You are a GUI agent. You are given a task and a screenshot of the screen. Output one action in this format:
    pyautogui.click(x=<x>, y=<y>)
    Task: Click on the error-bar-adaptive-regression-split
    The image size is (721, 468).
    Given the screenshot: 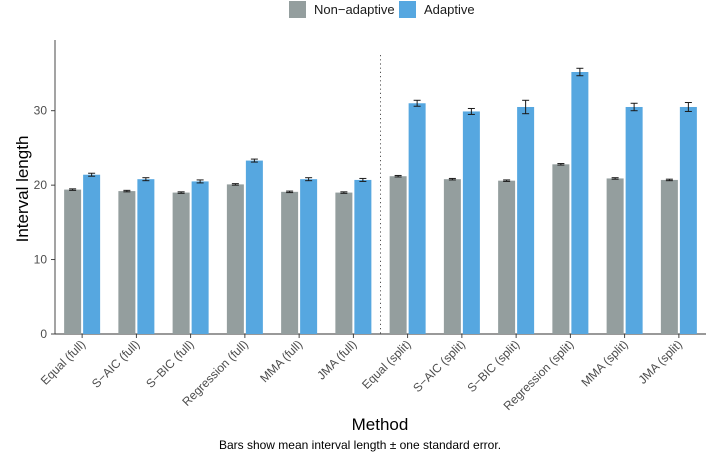 What is the action you would take?
    pyautogui.click(x=580, y=72)
    